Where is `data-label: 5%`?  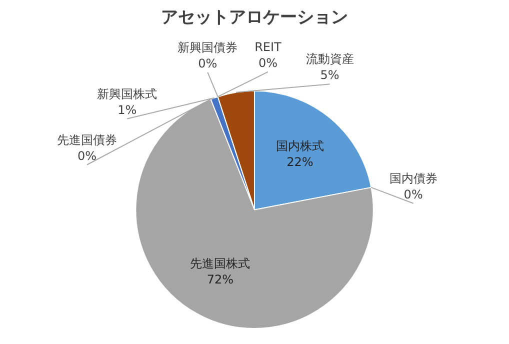 data-label: 5% is located at coordinates (330, 75).